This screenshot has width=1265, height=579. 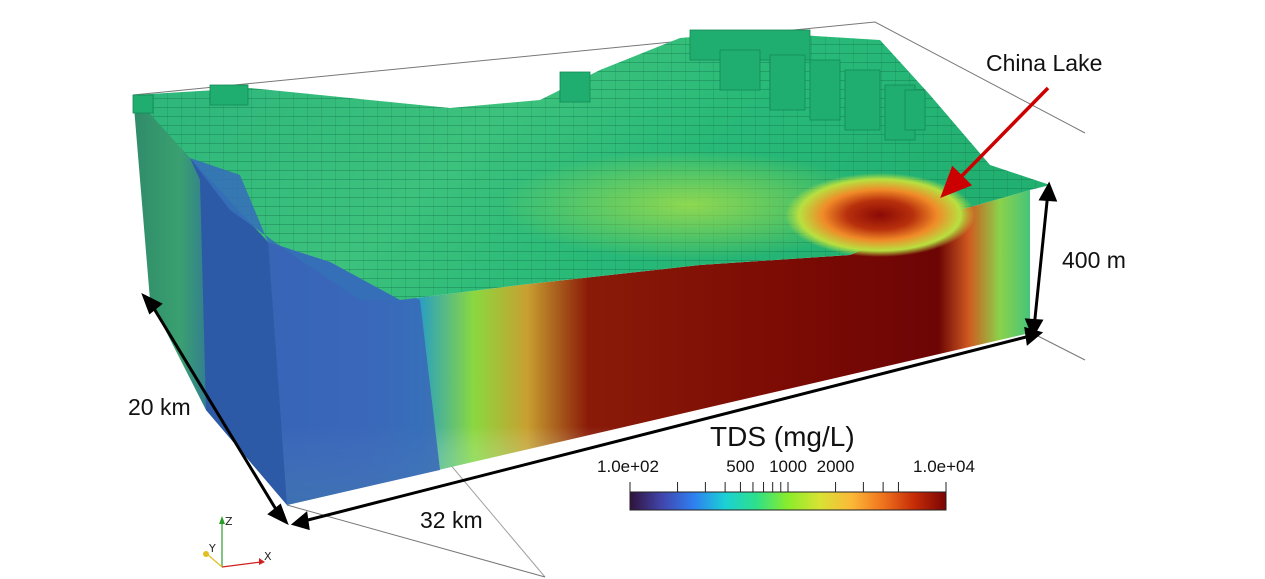 What do you see at coordinates (740, 466) in the screenshot?
I see `colorbar-tick-label: 500` at bounding box center [740, 466].